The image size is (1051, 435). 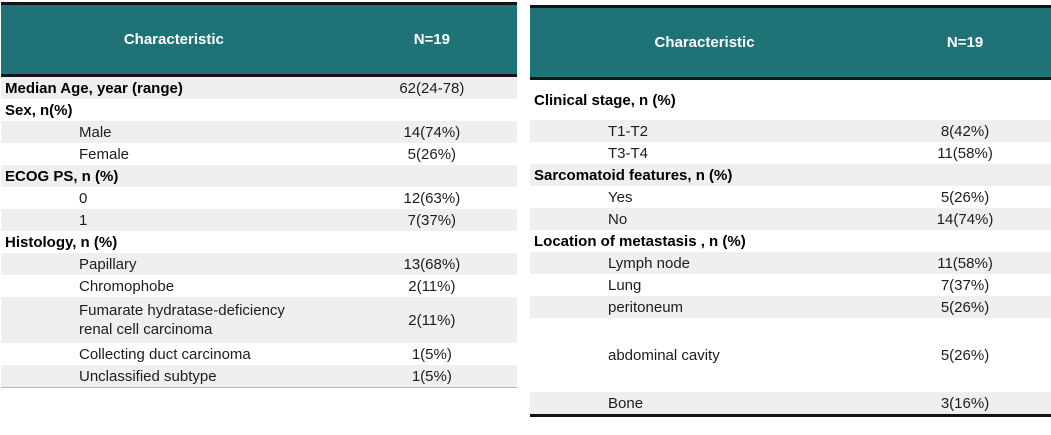 What do you see at coordinates (259, 110) in the screenshot?
I see `table-row: Sex, n(%)` at bounding box center [259, 110].